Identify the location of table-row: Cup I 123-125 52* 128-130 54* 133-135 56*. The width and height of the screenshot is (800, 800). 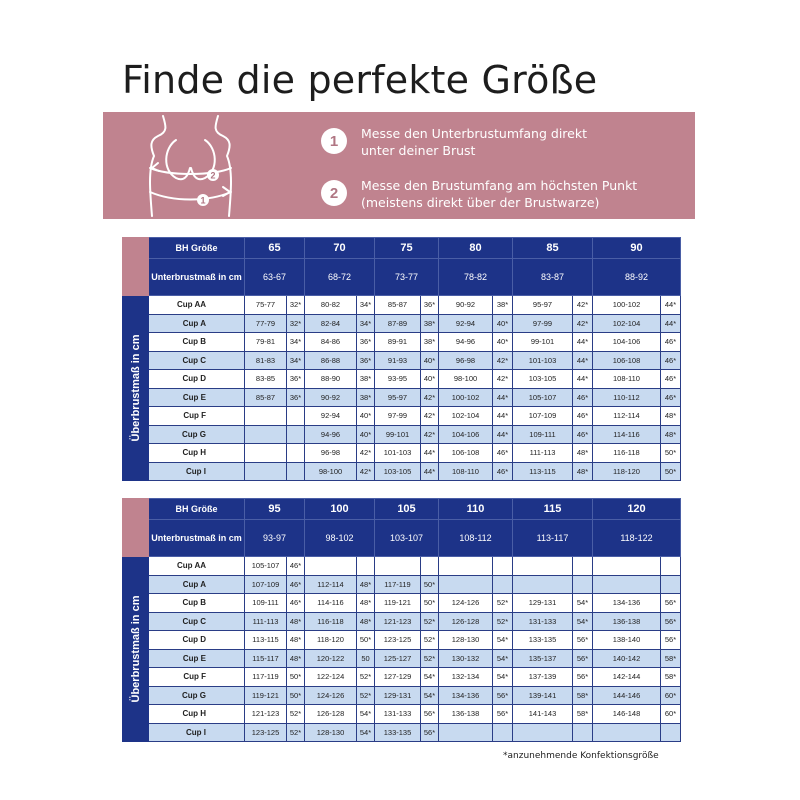
(402, 732).